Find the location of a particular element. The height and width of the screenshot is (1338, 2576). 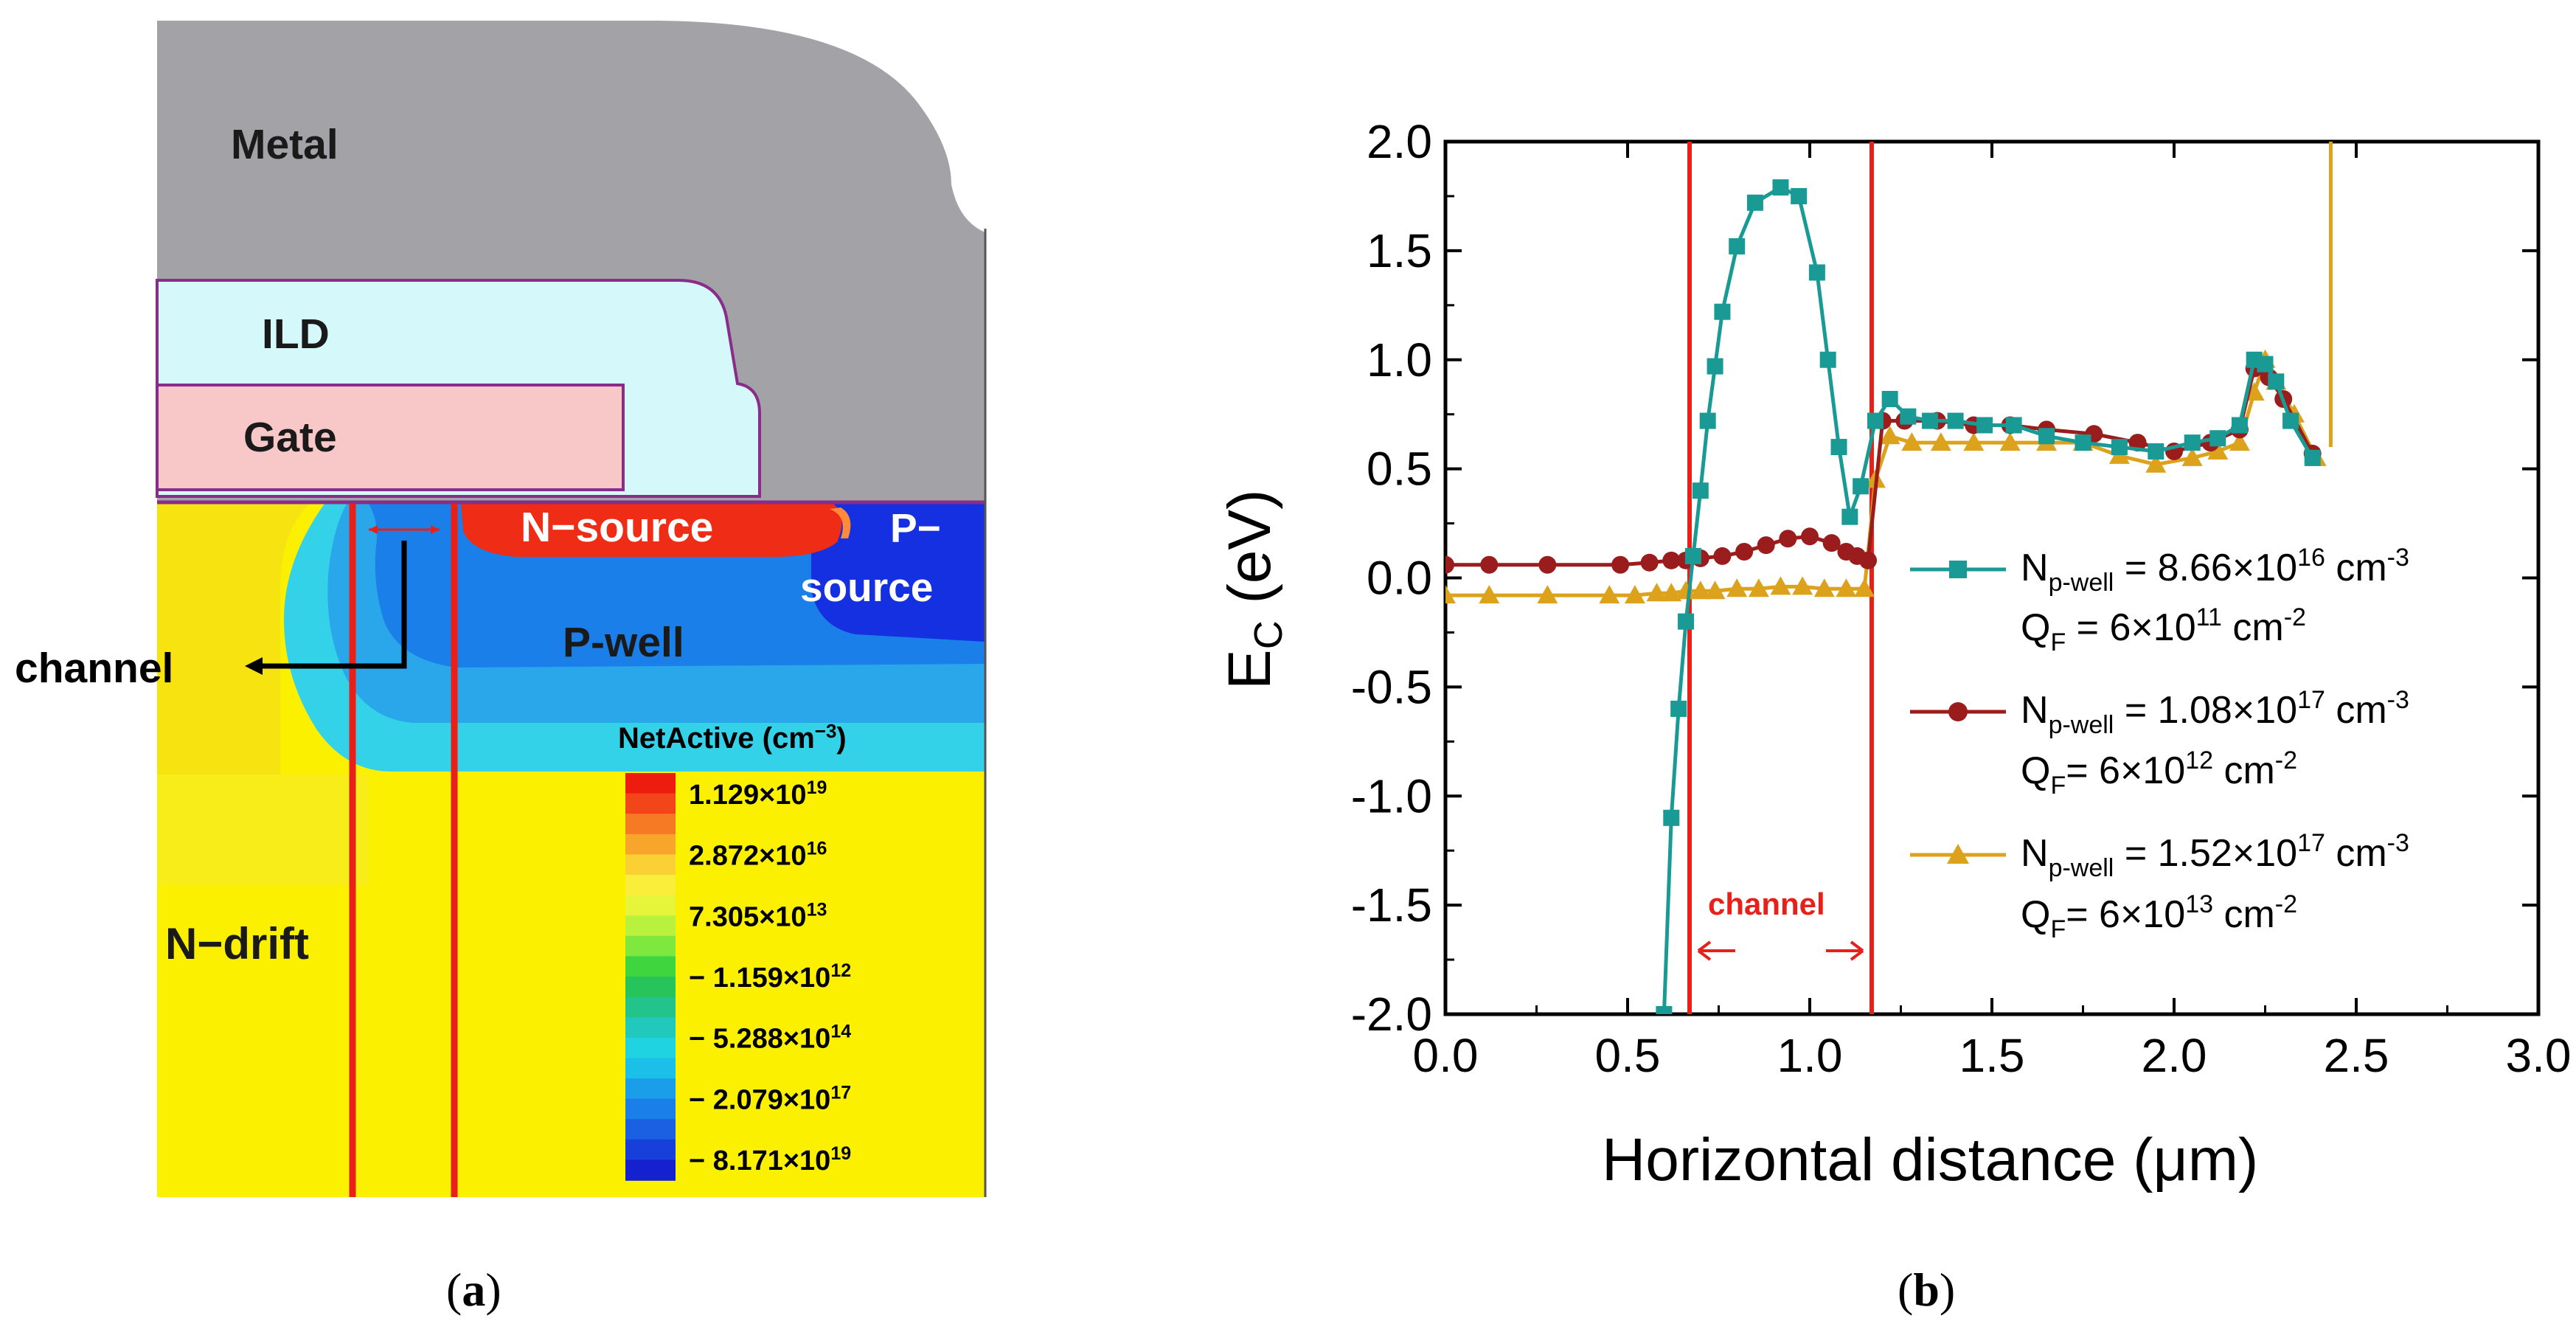

p-source-region is located at coordinates (898, 573).